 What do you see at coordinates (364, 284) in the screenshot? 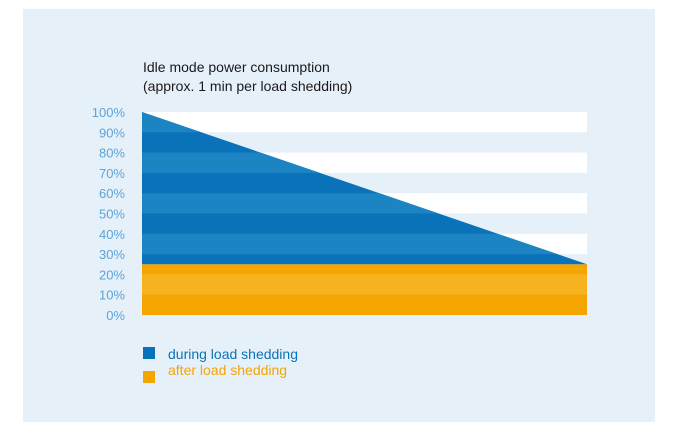
I see `series-after-stripe` at bounding box center [364, 284].